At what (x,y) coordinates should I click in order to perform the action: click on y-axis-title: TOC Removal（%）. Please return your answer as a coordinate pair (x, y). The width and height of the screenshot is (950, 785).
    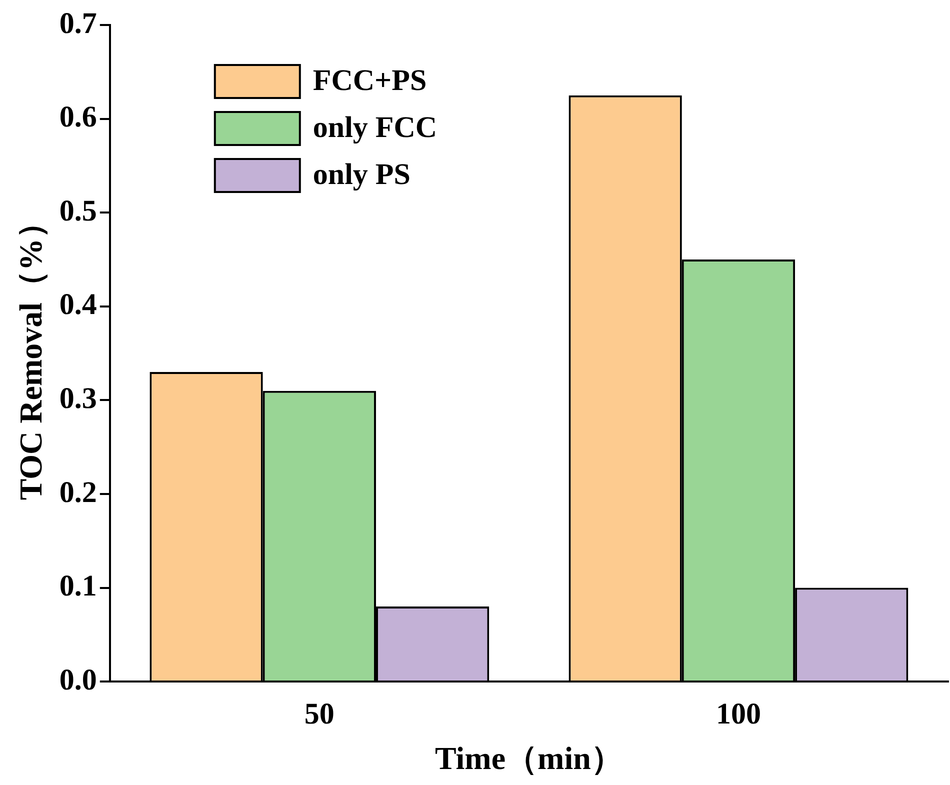
    Looking at the image, I should click on (30, 353).